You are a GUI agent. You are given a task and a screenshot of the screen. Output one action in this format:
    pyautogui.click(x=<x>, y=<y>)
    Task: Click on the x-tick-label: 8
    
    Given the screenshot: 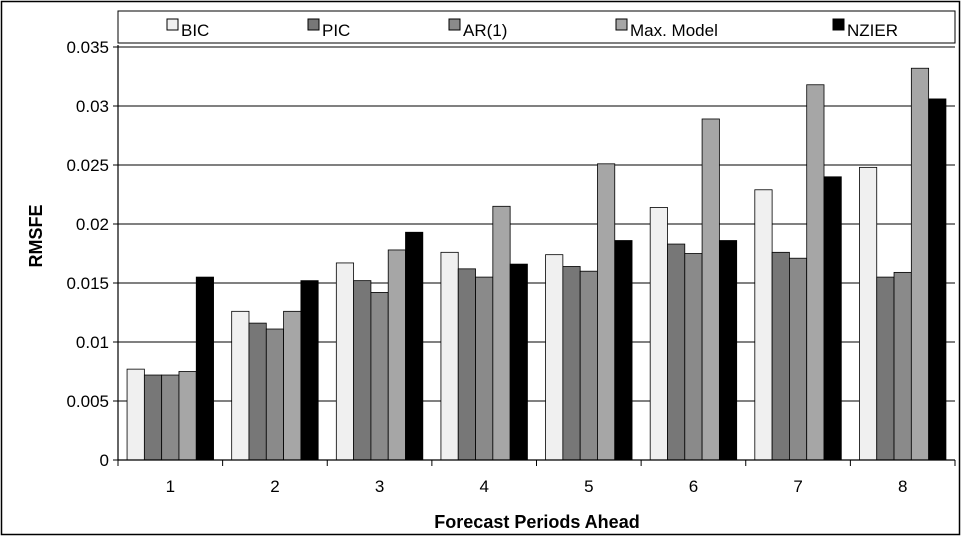 What is the action you would take?
    pyautogui.click(x=902, y=486)
    